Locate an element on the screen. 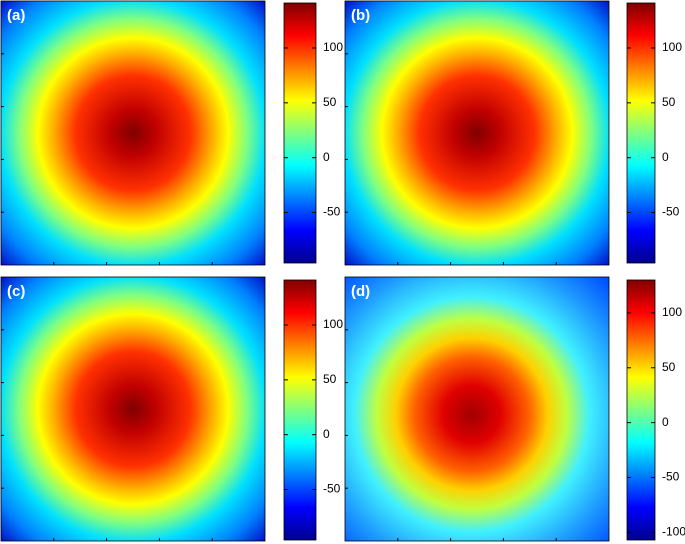 The width and height of the screenshot is (685, 544). panel-label: (d) is located at coordinates (360, 291).